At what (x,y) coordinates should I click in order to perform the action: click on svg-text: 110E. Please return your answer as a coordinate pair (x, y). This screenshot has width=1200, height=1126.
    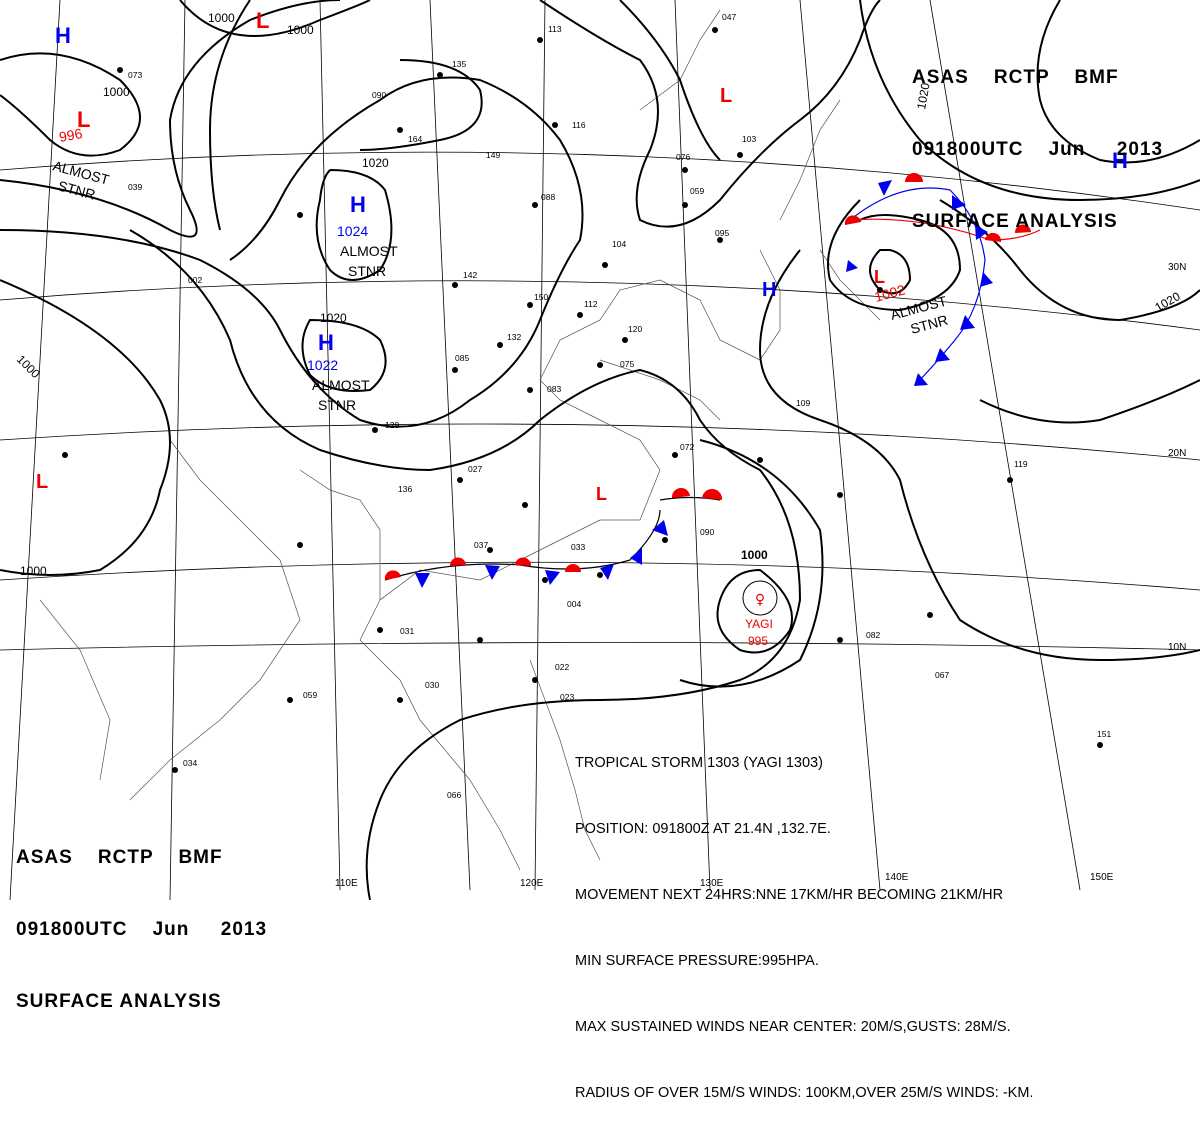
    Looking at the image, I should click on (346, 883).